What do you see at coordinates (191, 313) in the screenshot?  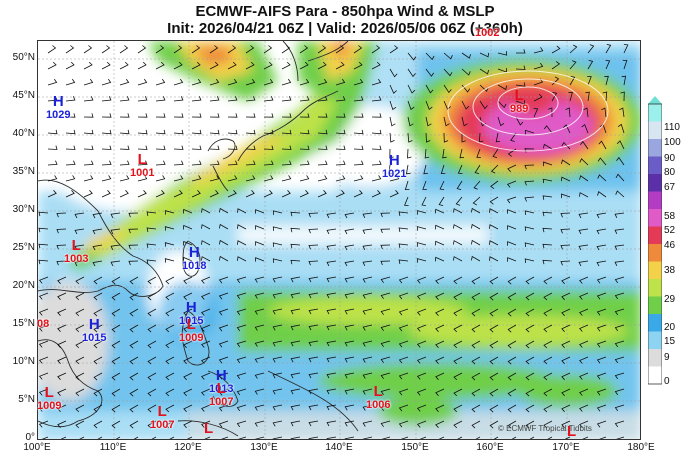 I see `high-pressure-center: H 1015` at bounding box center [191, 313].